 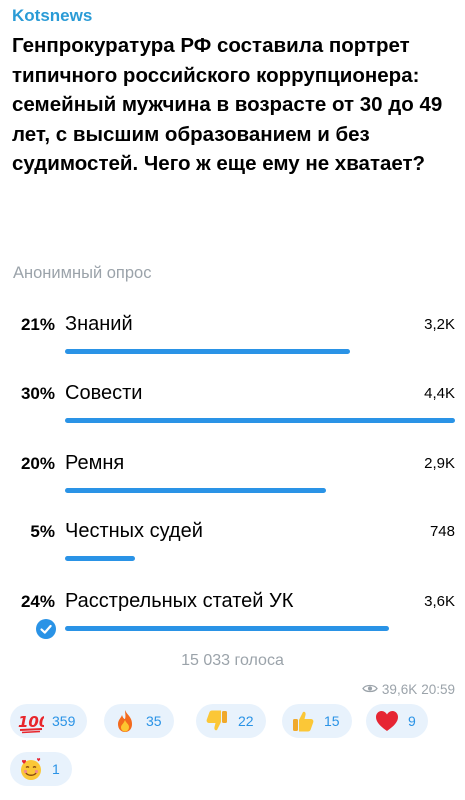 What do you see at coordinates (232, 408) in the screenshot?
I see `poll-option: 30% Совести 4,4K` at bounding box center [232, 408].